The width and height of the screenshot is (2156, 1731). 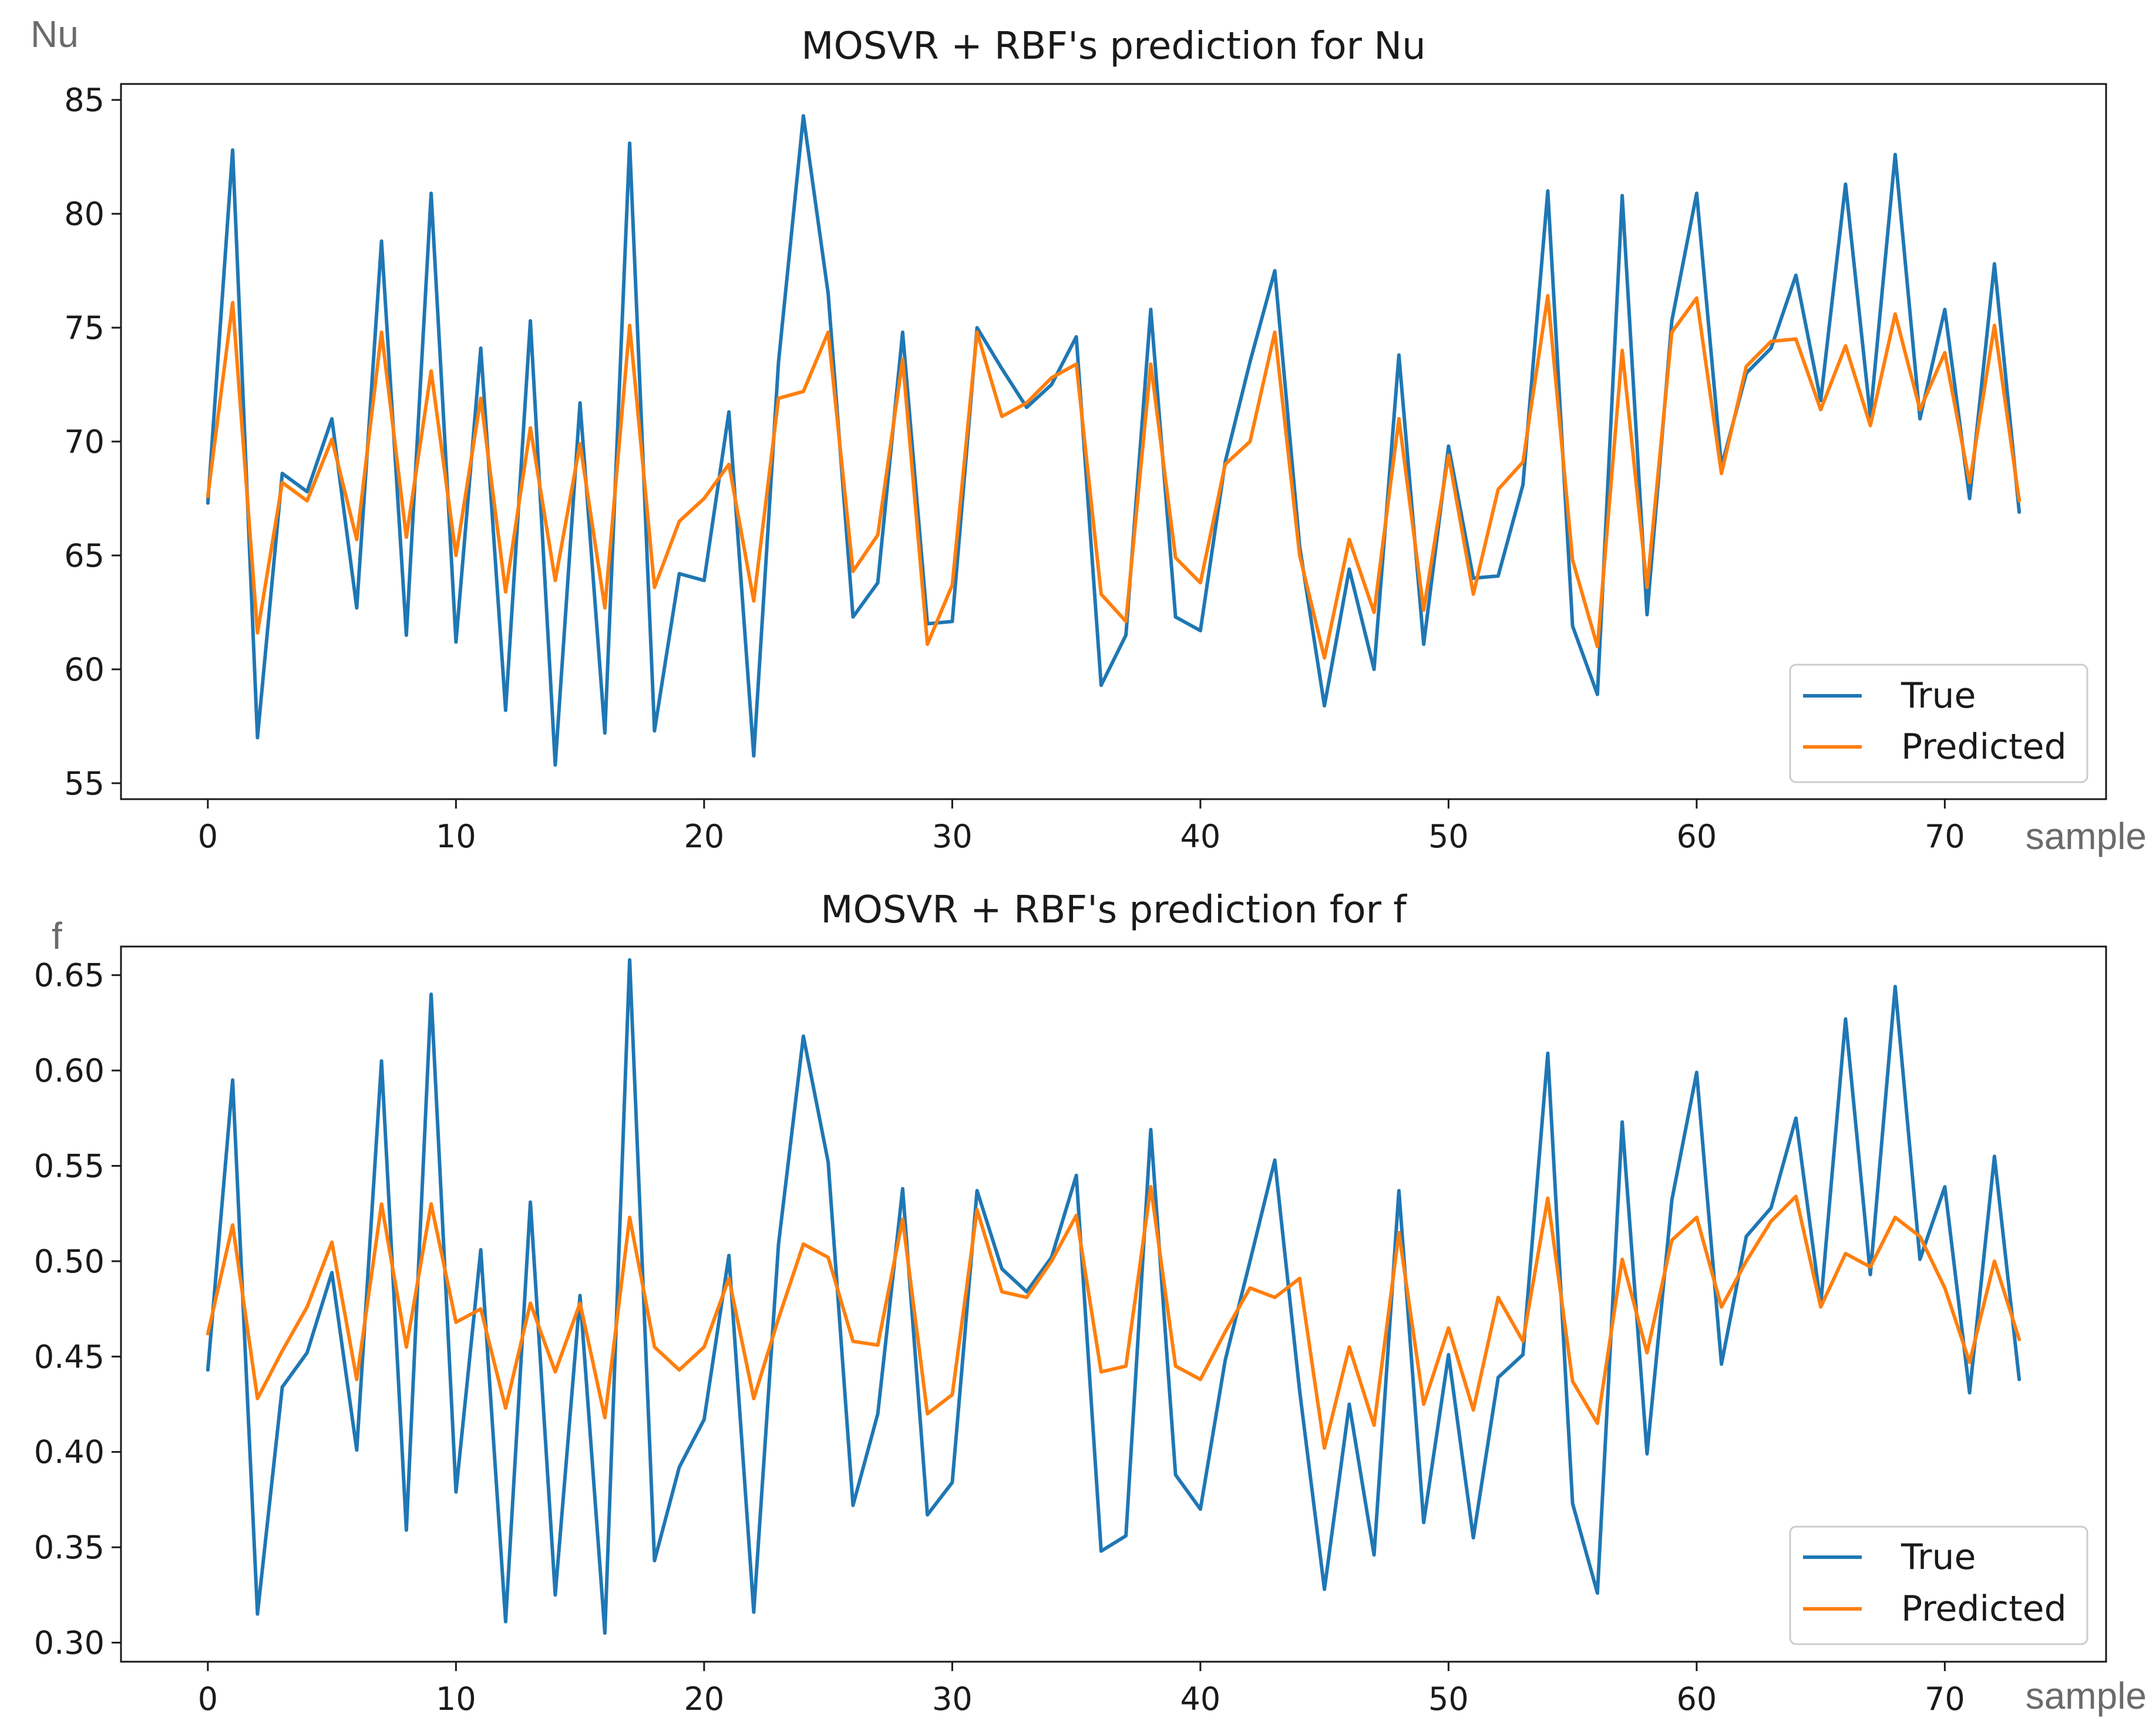 What do you see at coordinates (69, 1070) in the screenshot?
I see `f-y-tick-label: 0.60` at bounding box center [69, 1070].